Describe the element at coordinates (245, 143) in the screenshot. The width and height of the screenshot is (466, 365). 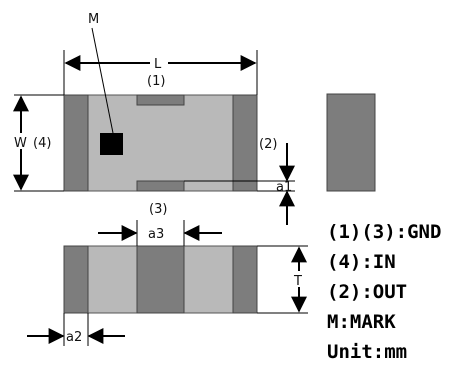
I see `electrode-right` at that location.